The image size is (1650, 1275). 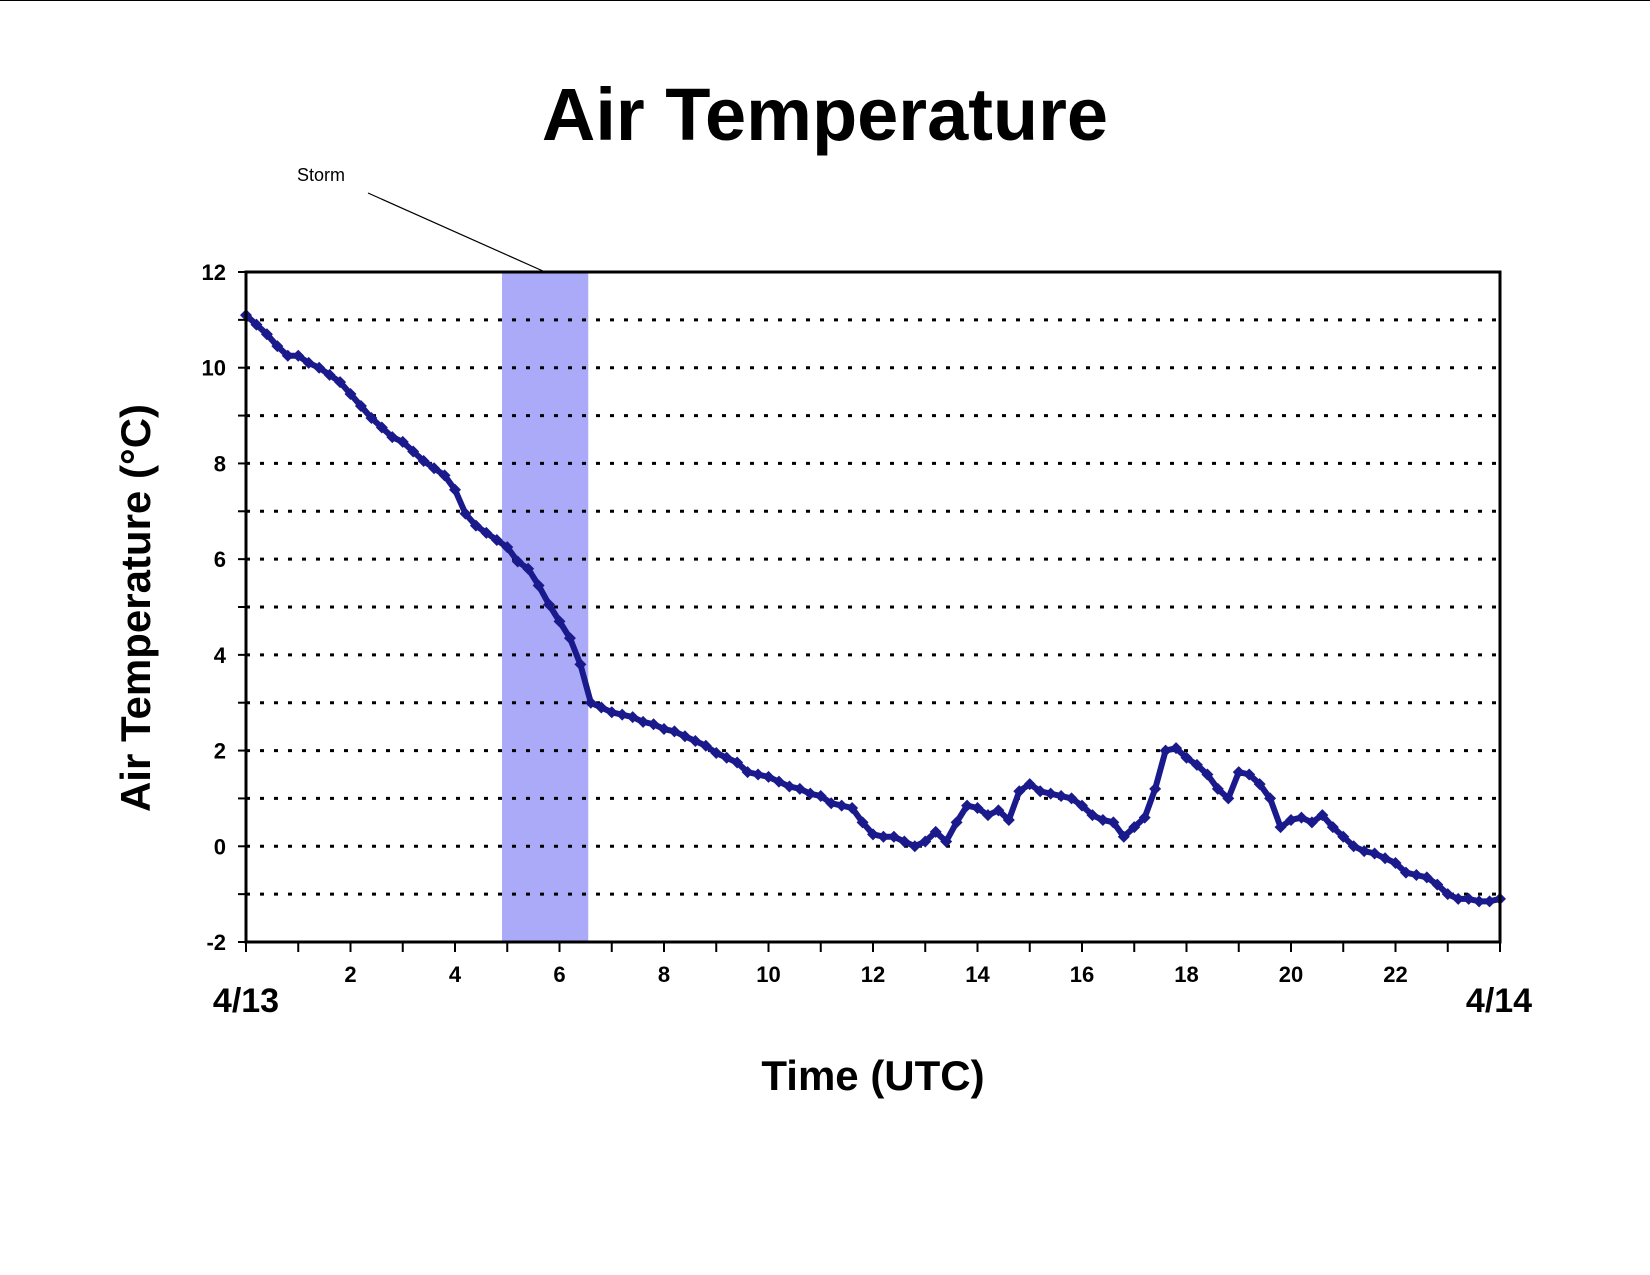 I want to click on x-tick-label: 22, so click(x=1395, y=974).